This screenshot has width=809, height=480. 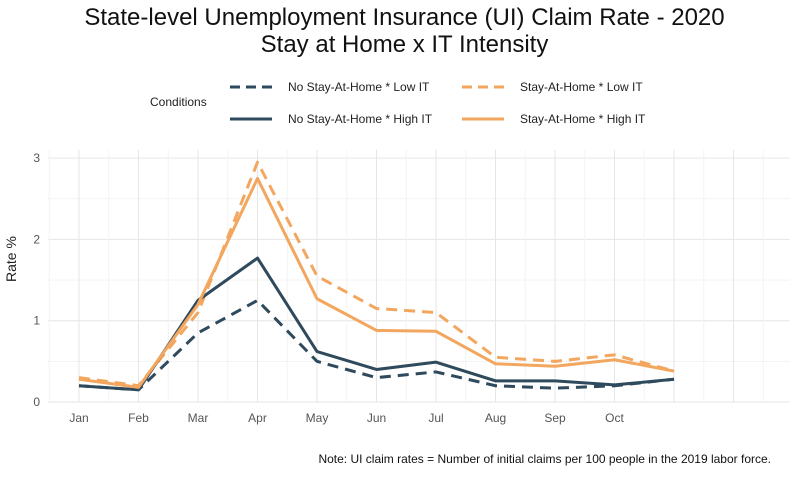 What do you see at coordinates (495, 418) in the screenshot?
I see `x-tick-label: Aug` at bounding box center [495, 418].